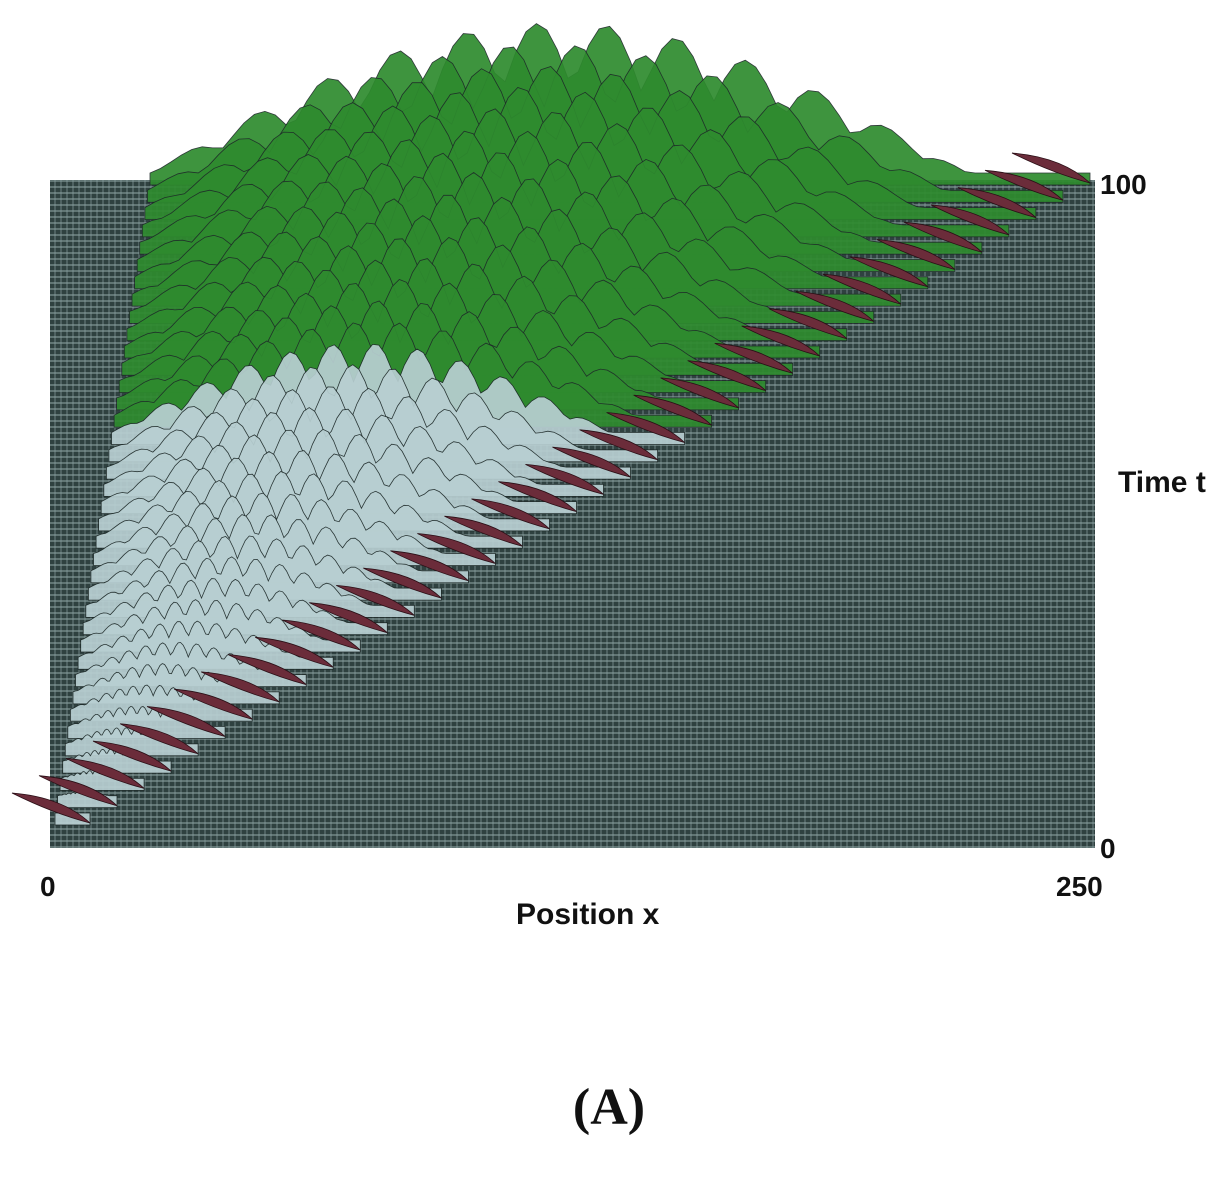  What do you see at coordinates (48, 886) in the screenshot?
I see `x-tick-label-min: 0` at bounding box center [48, 886].